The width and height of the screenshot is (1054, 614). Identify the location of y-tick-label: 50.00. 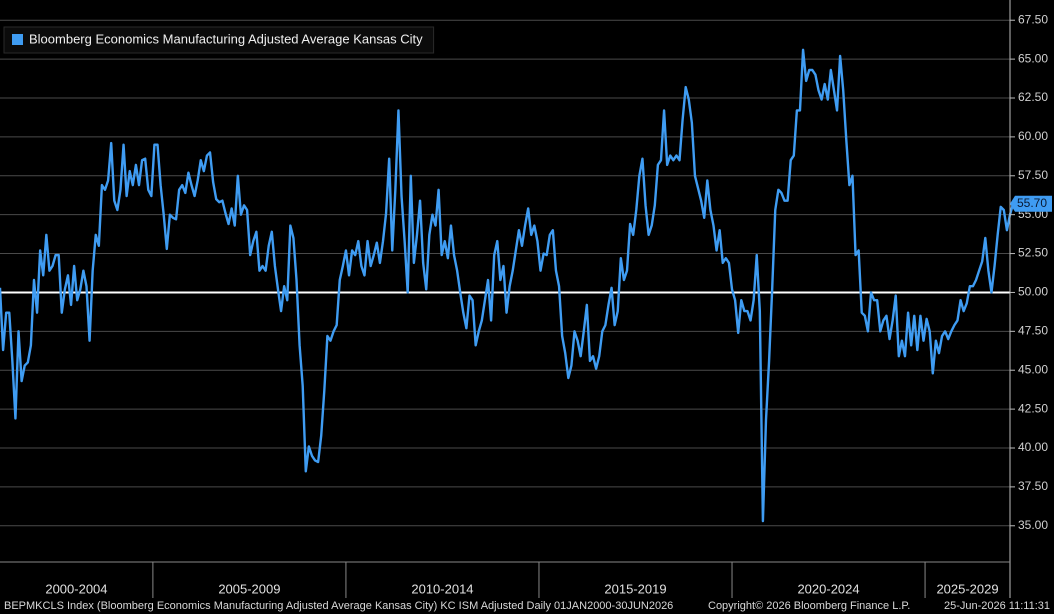
(1033, 292).